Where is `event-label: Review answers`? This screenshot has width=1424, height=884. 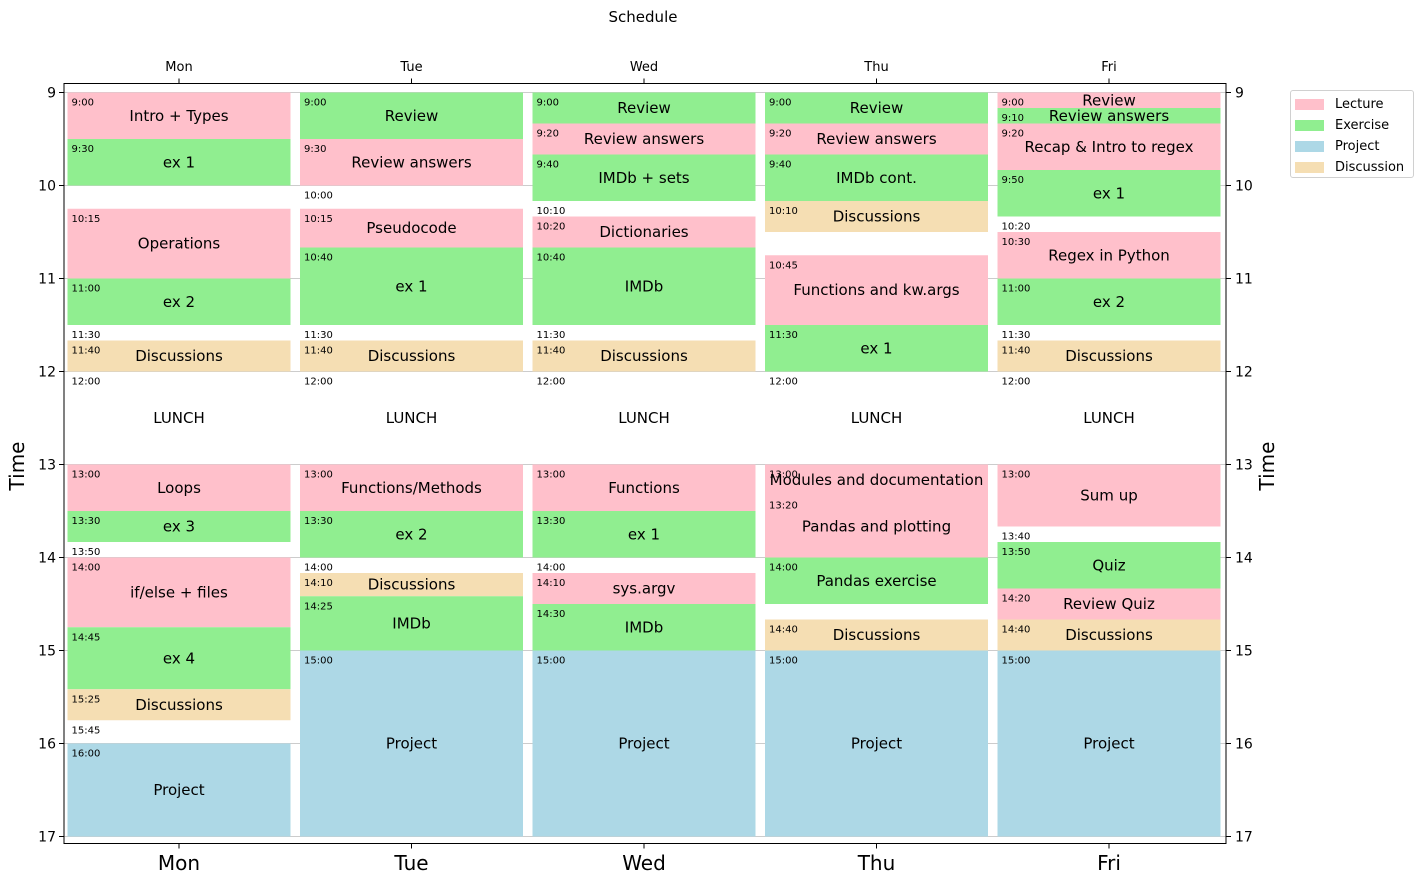
event-label: Review answers is located at coordinates (876, 139).